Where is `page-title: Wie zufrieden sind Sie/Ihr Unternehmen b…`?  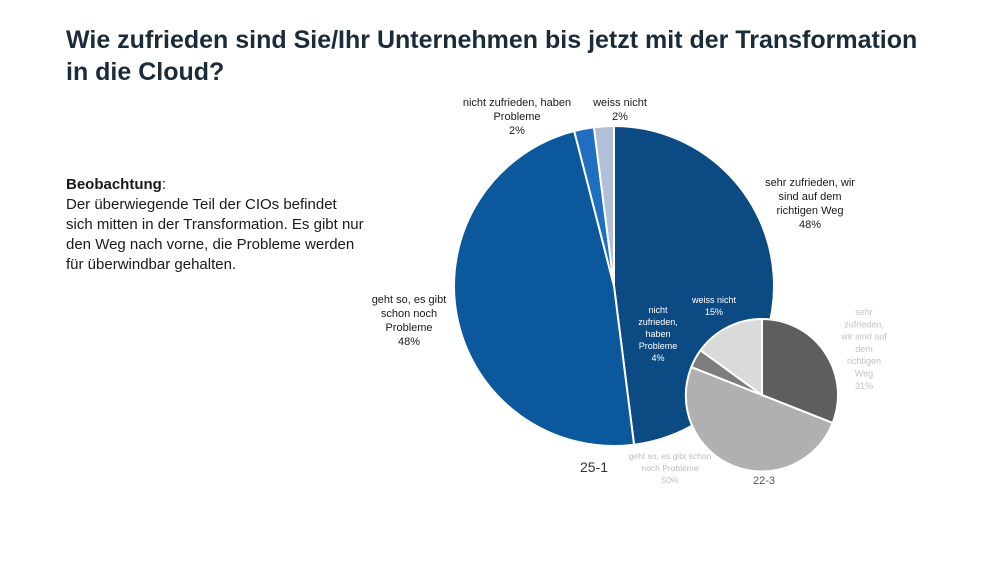
page-title: Wie zufrieden sind Sie/Ihr Unternehmen b… is located at coordinates (492, 56).